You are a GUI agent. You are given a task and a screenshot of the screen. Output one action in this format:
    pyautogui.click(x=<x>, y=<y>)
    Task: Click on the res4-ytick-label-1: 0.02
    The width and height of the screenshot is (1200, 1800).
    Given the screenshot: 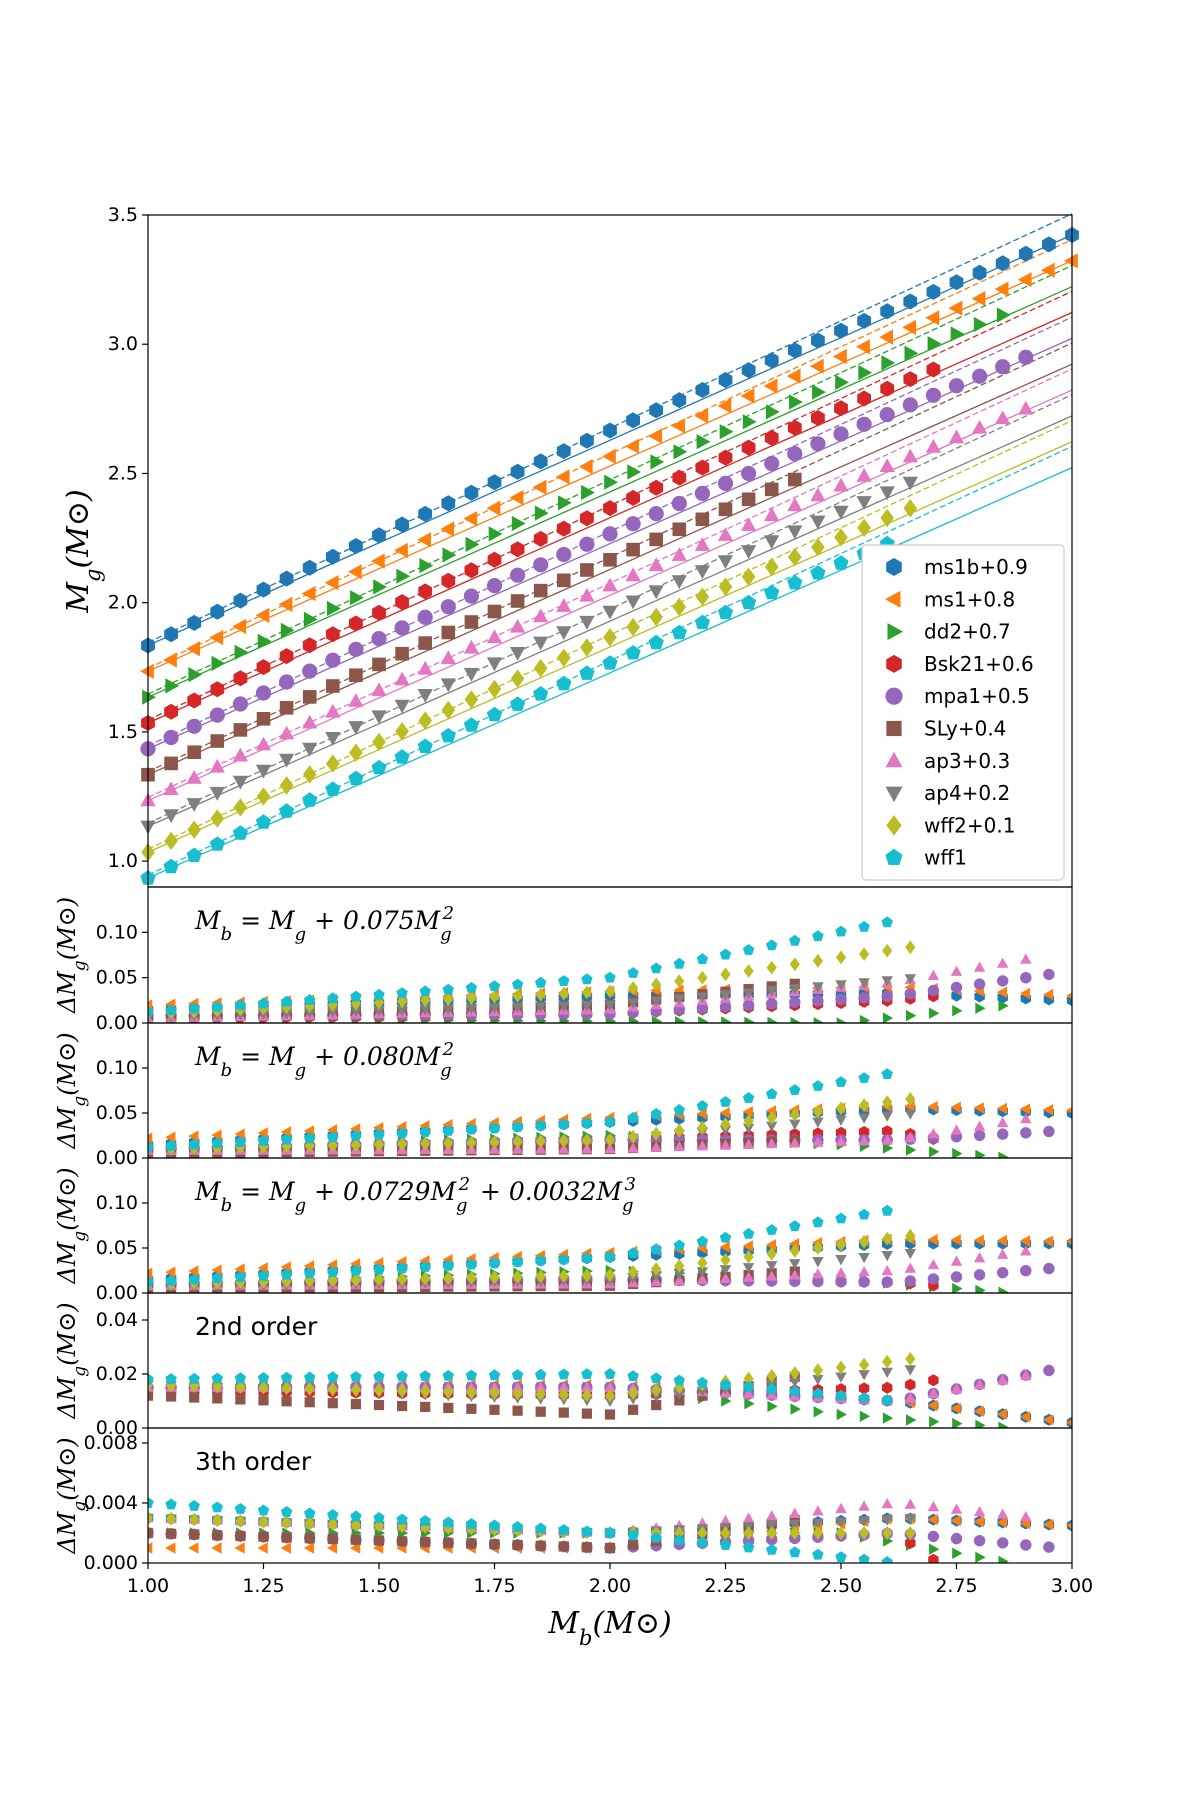 What is the action you would take?
    pyautogui.click(x=117, y=1374)
    